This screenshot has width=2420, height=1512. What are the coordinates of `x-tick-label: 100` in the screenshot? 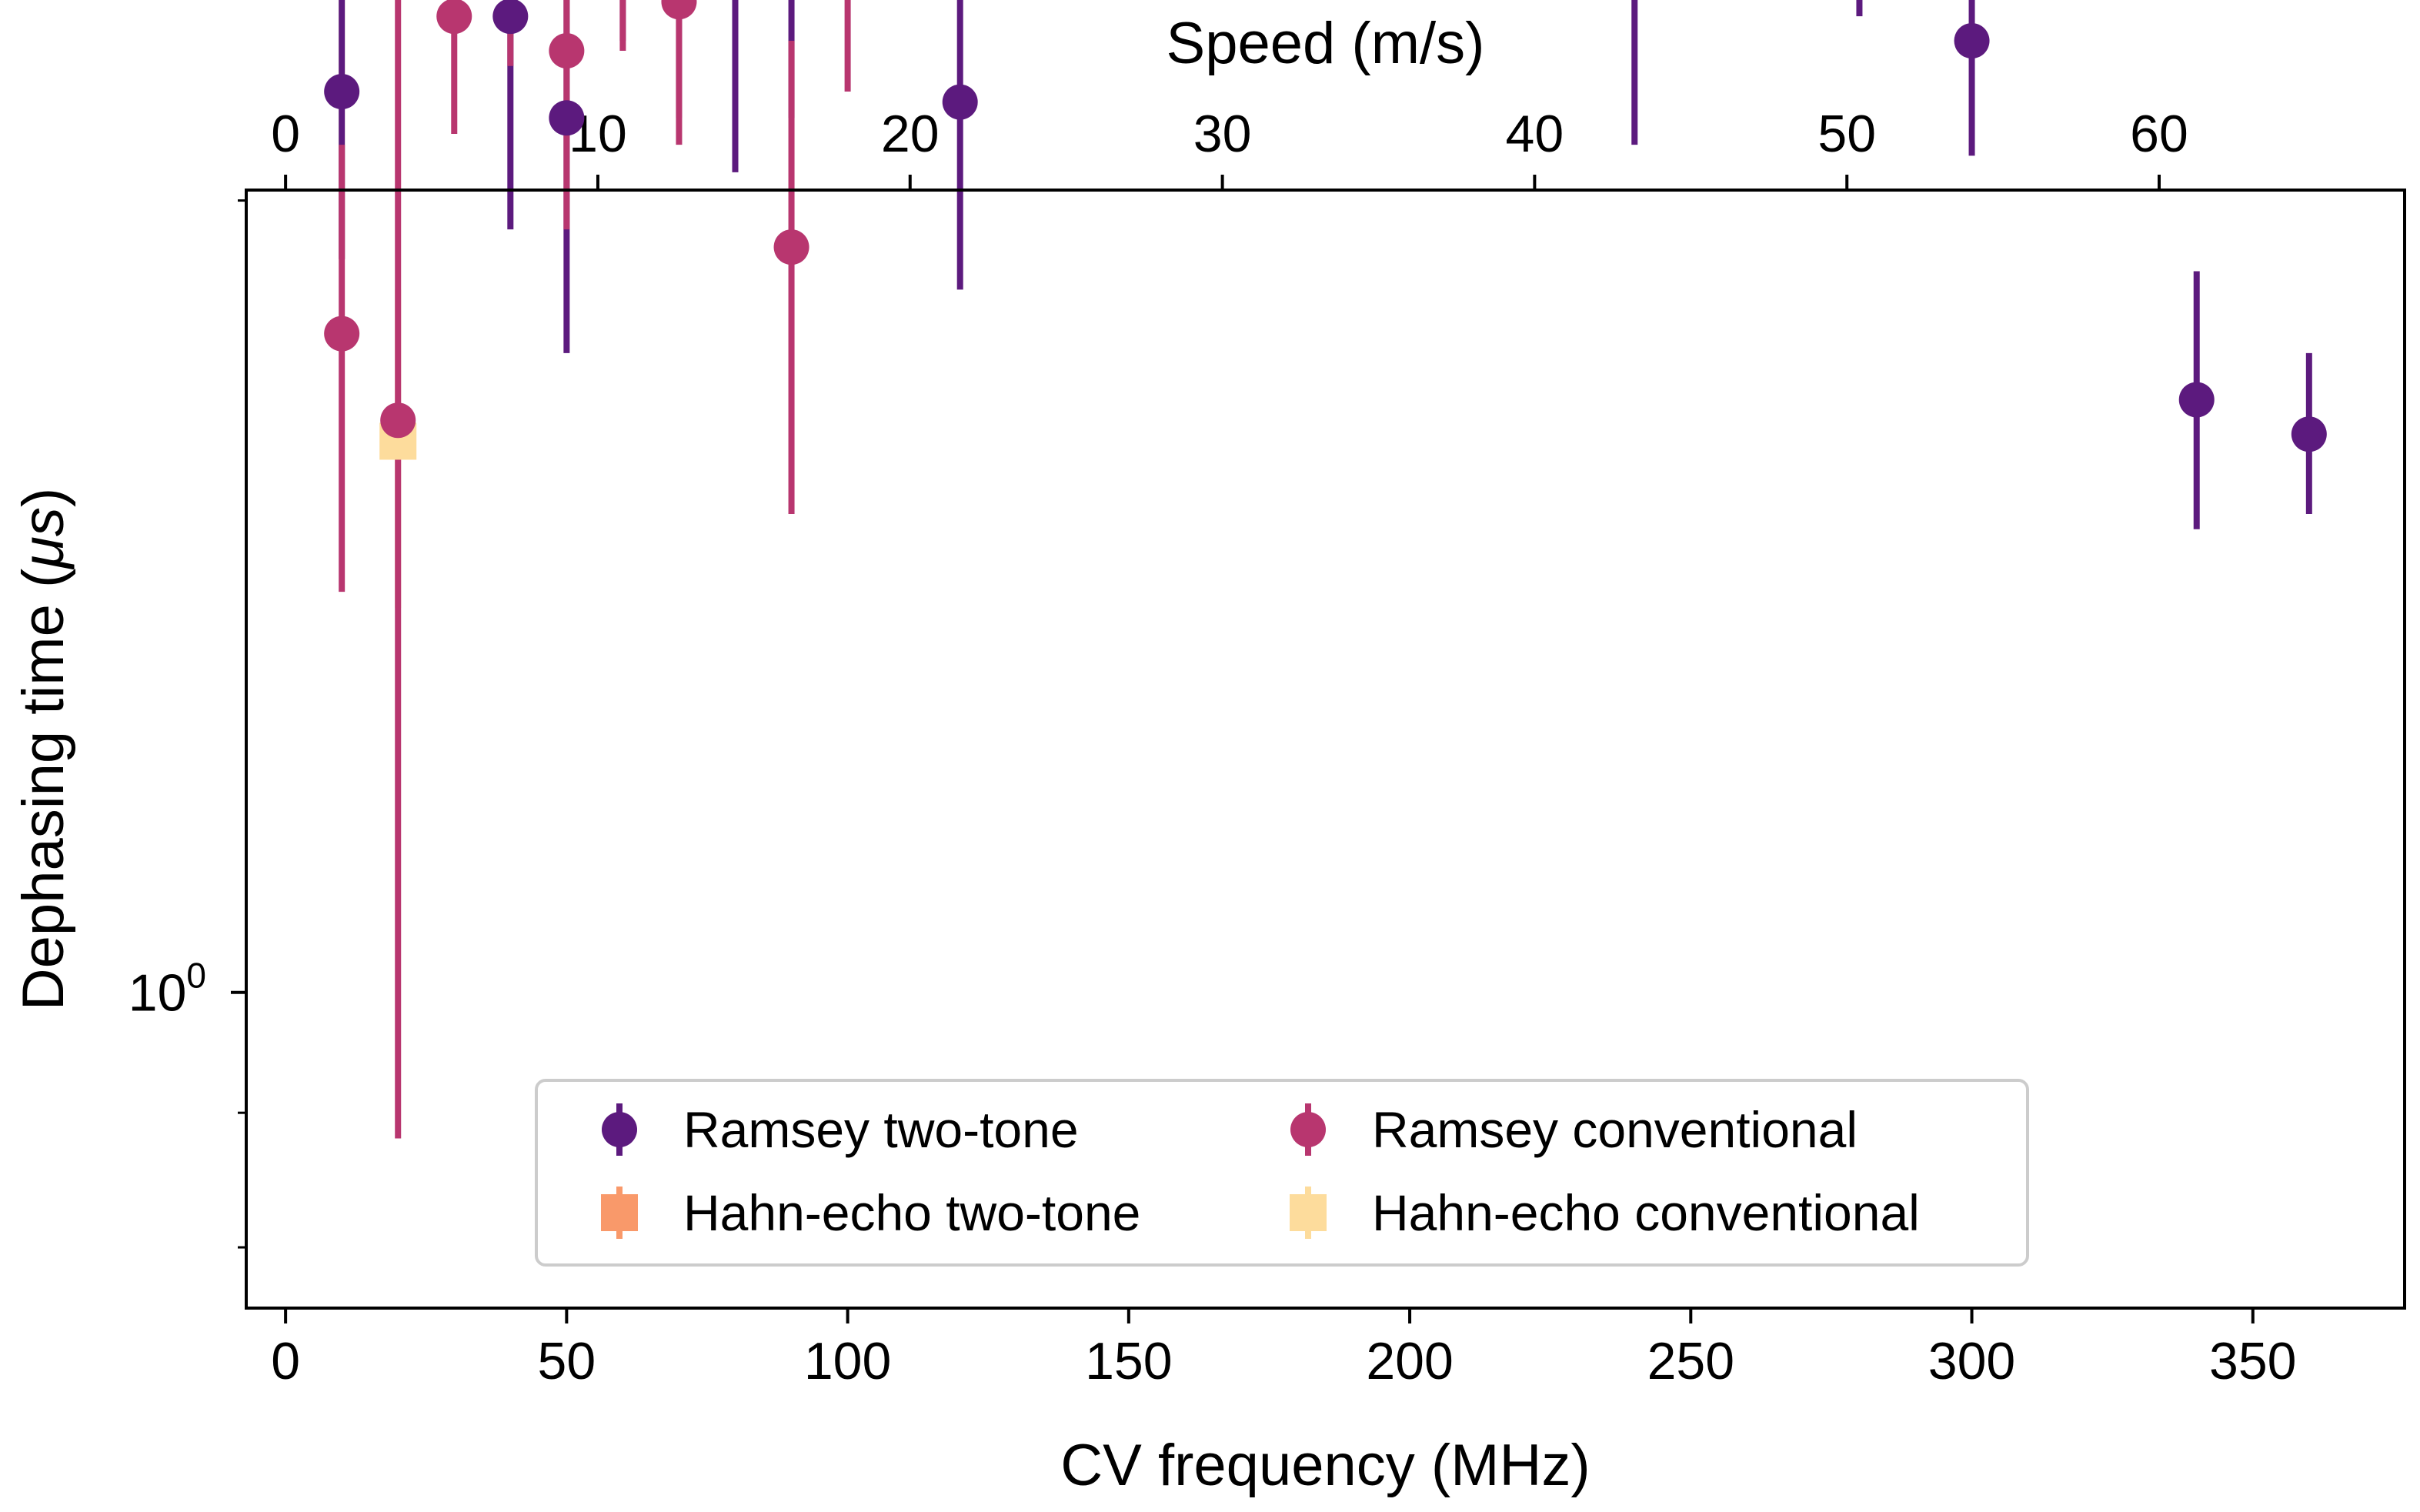 It's located at (847, 1361).